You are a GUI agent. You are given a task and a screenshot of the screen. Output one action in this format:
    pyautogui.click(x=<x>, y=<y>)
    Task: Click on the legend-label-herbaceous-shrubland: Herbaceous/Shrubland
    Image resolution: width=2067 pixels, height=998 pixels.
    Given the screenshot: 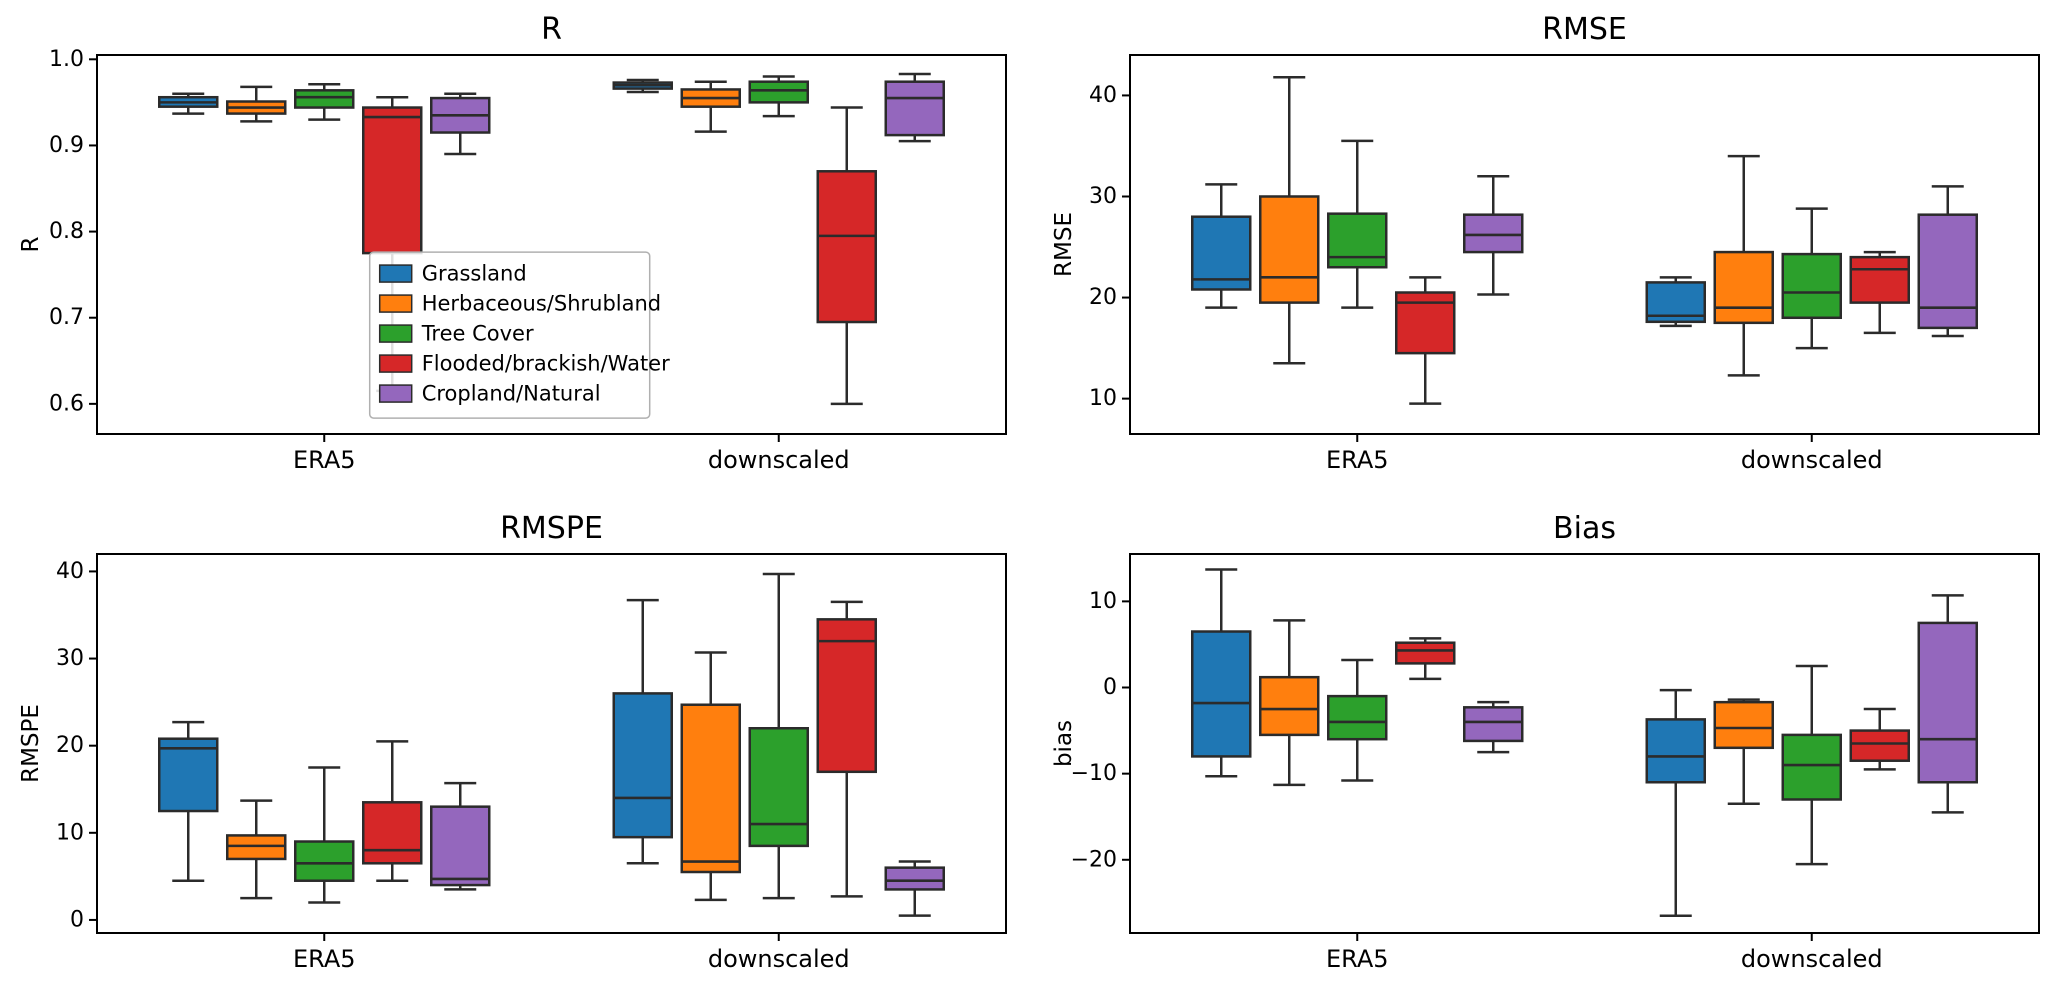 What is the action you would take?
    pyautogui.click(x=540, y=304)
    